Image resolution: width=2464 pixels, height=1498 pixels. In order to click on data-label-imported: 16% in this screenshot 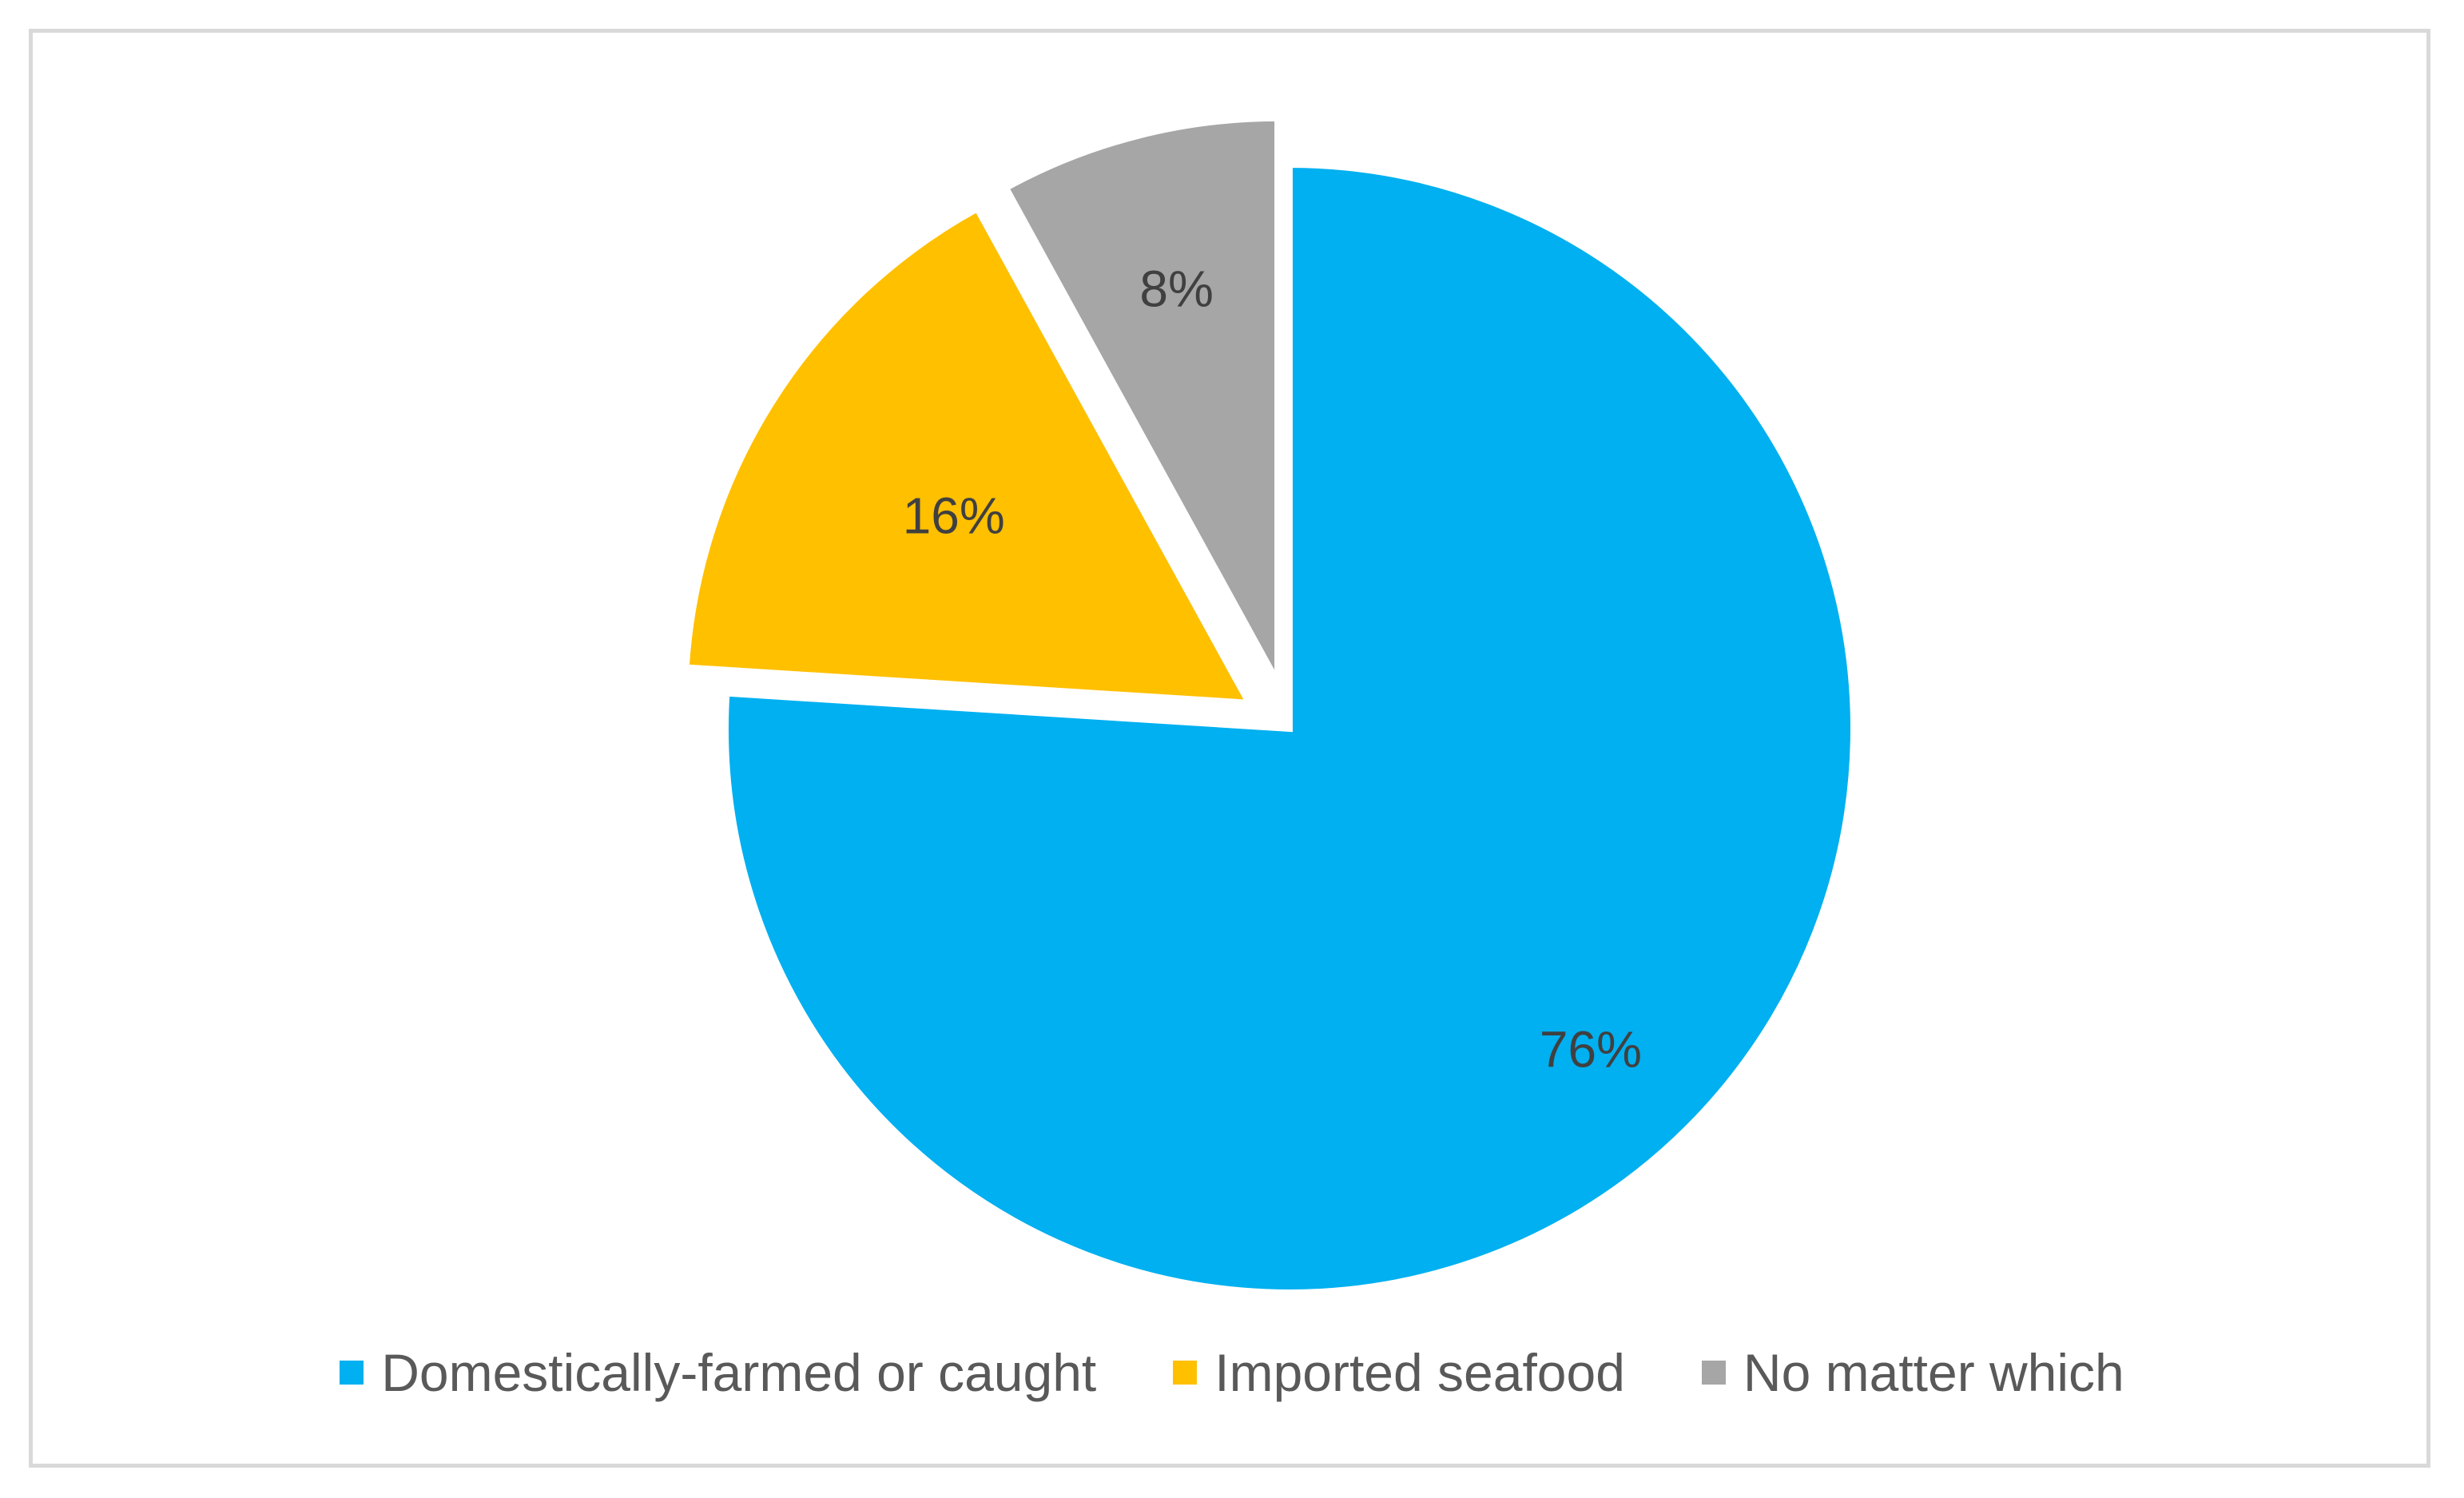, I will do `click(954, 515)`.